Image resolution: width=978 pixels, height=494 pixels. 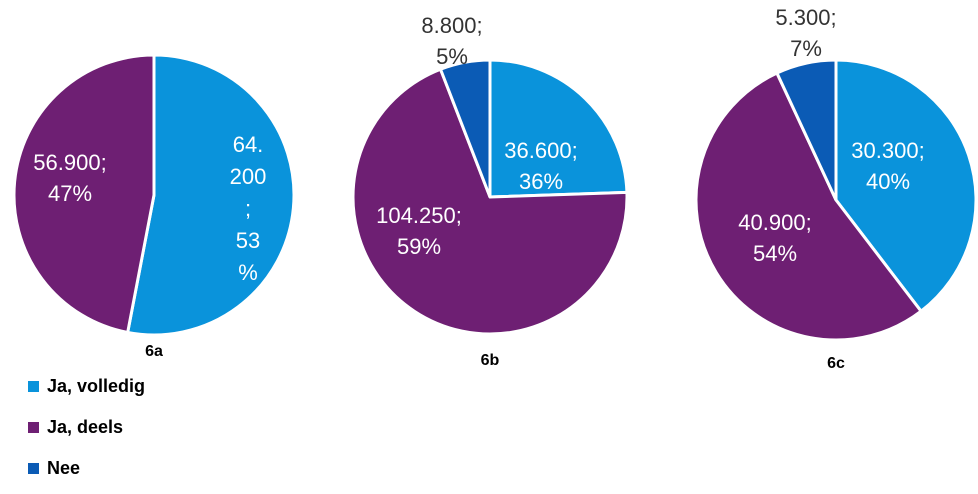 I want to click on pie-slice-6a-ja-volledig, so click(x=211, y=195).